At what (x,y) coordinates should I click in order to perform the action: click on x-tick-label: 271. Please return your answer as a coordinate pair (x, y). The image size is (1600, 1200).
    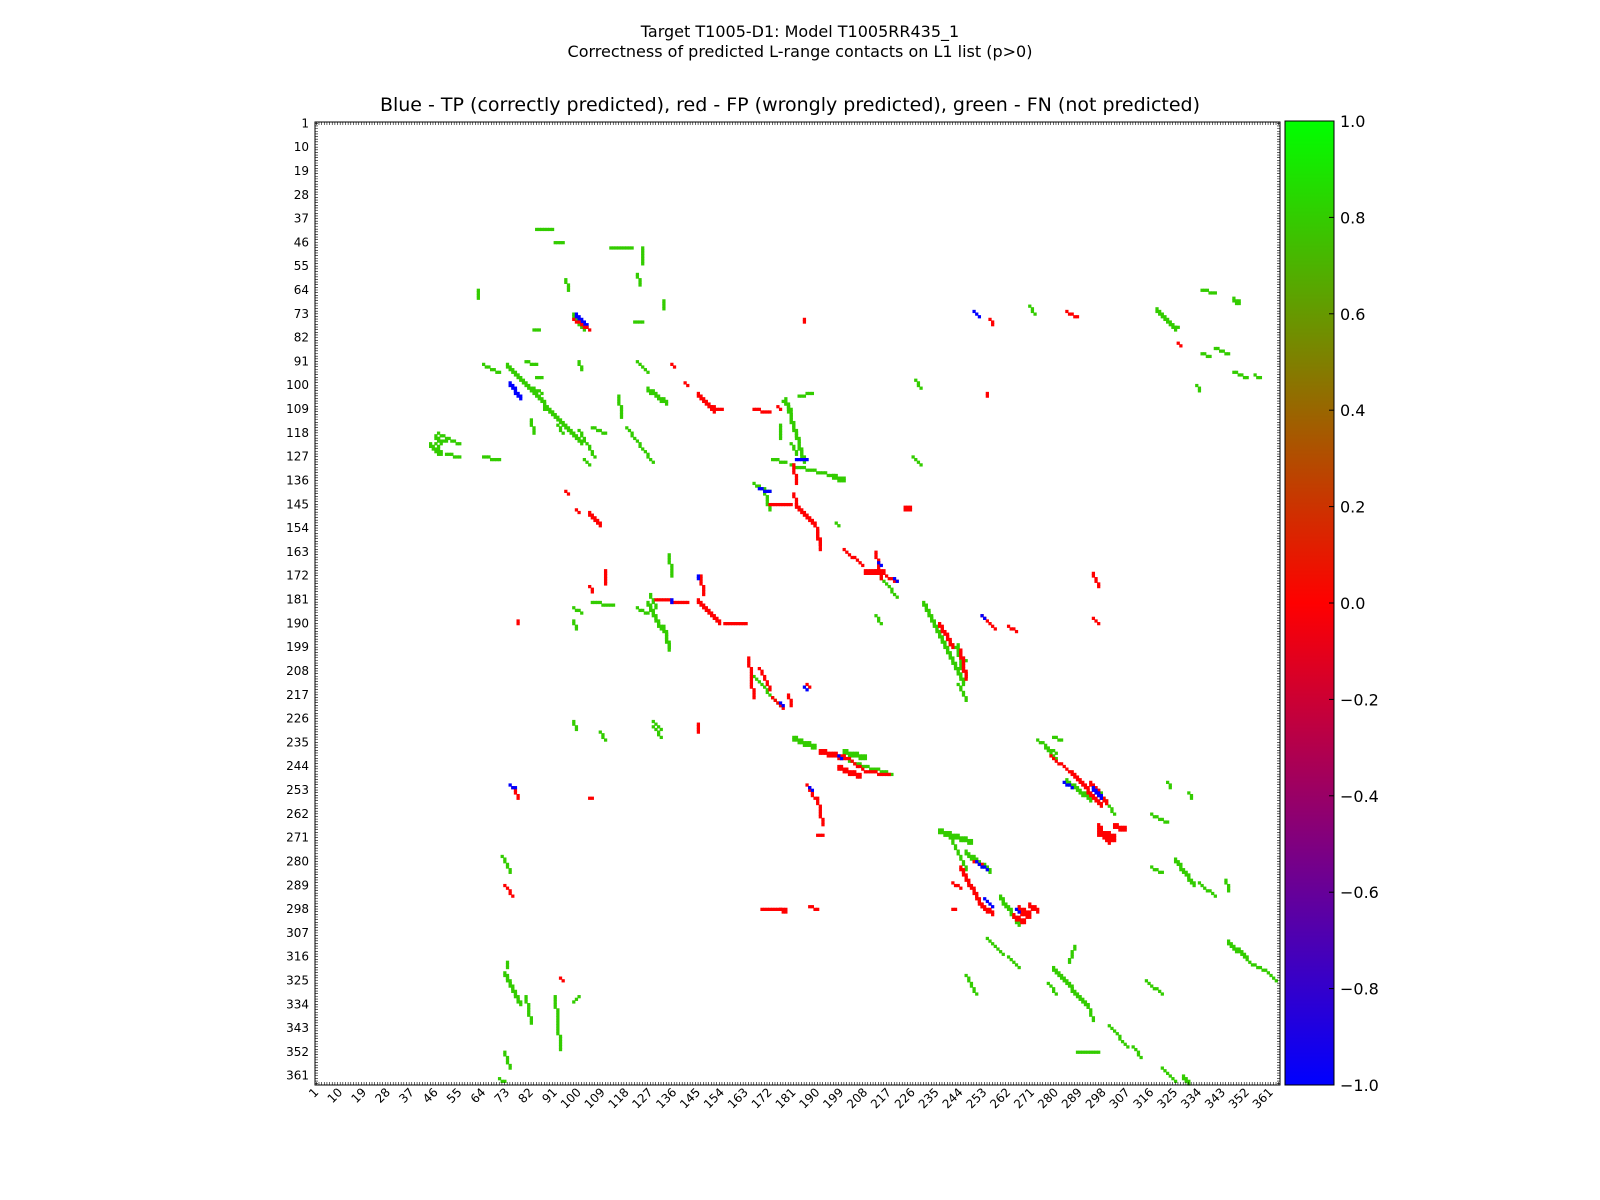
    Looking at the image, I should click on (1024, 1098).